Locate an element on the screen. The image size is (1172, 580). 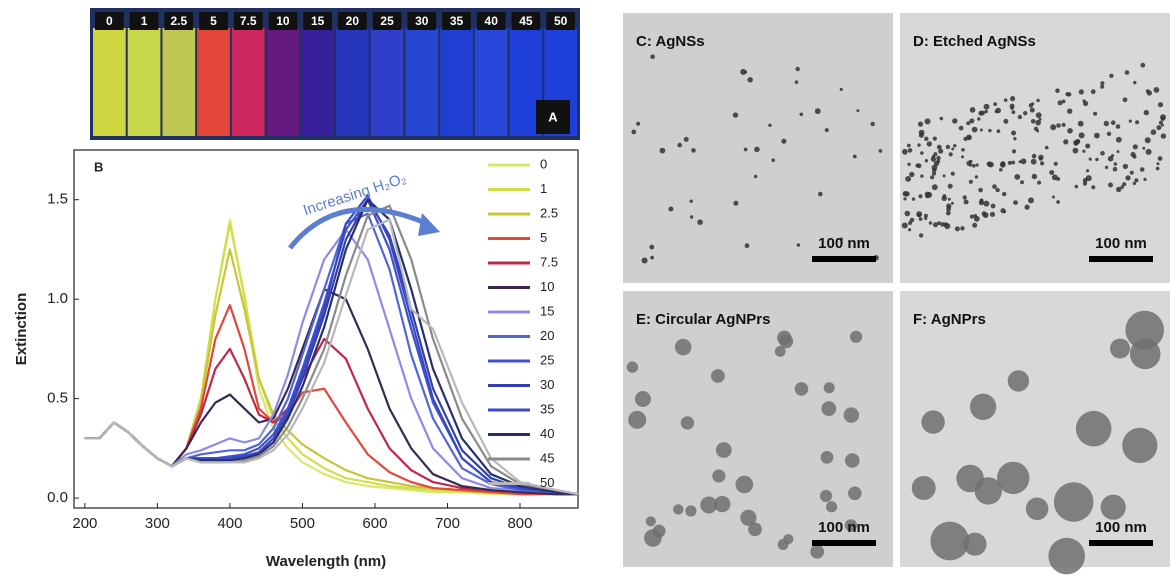
tem-image is located at coordinates (758, 148).